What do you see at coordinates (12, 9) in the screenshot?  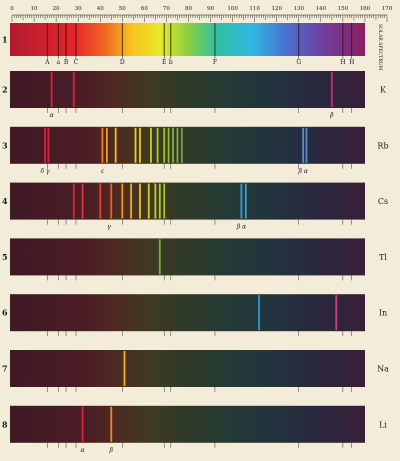 I see `scale-number: 0` at bounding box center [12, 9].